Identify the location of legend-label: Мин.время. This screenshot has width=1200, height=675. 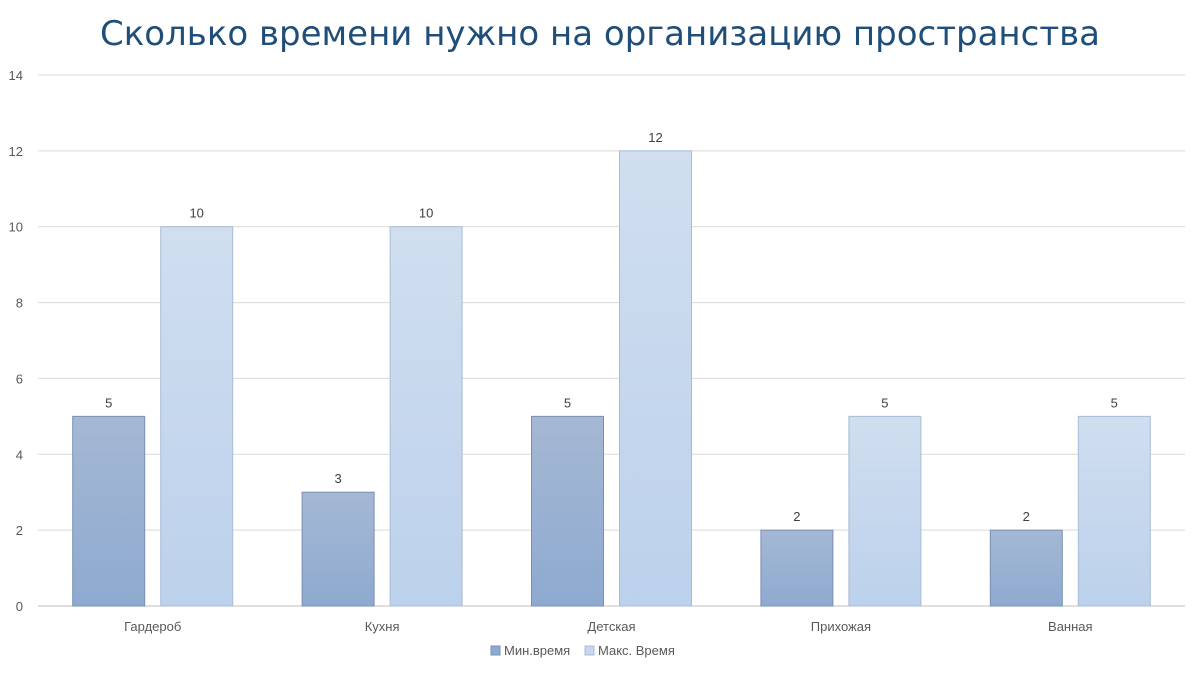
(537, 650).